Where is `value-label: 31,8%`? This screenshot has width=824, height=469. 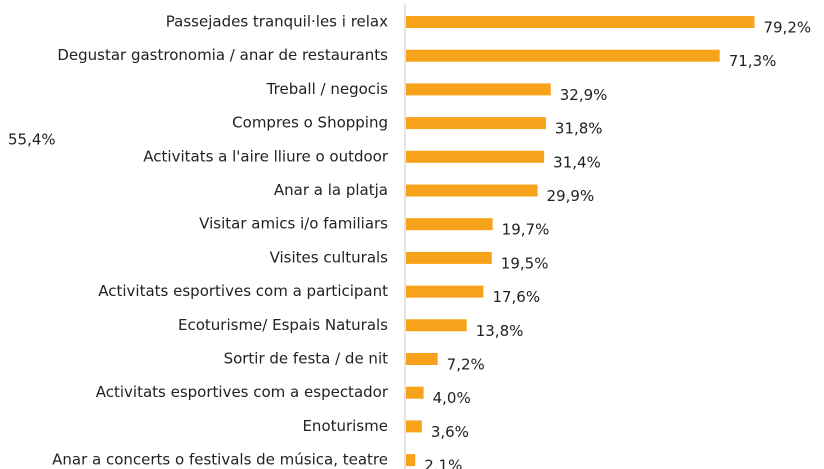
value-label: 31,8% is located at coordinates (579, 129).